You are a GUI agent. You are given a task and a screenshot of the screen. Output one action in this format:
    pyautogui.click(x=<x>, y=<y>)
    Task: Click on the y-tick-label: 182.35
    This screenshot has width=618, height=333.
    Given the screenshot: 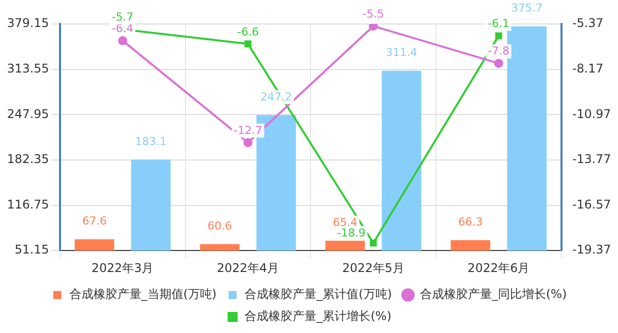 What is the action you would take?
    pyautogui.click(x=27, y=159)
    